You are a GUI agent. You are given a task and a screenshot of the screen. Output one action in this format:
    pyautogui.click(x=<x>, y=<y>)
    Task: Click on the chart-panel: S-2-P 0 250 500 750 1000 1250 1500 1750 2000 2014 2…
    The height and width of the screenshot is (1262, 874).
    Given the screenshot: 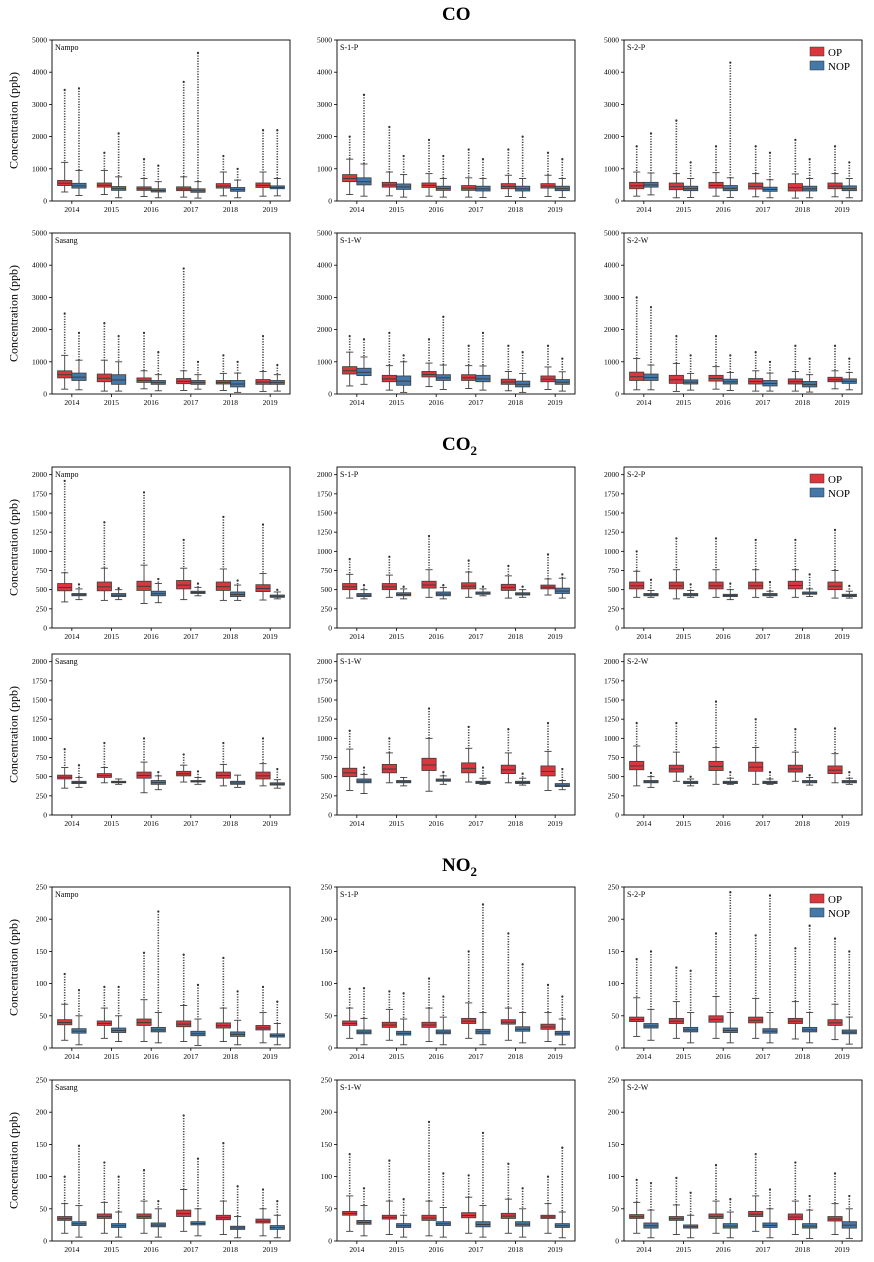 What is the action you would take?
    pyautogui.click(x=733, y=553)
    